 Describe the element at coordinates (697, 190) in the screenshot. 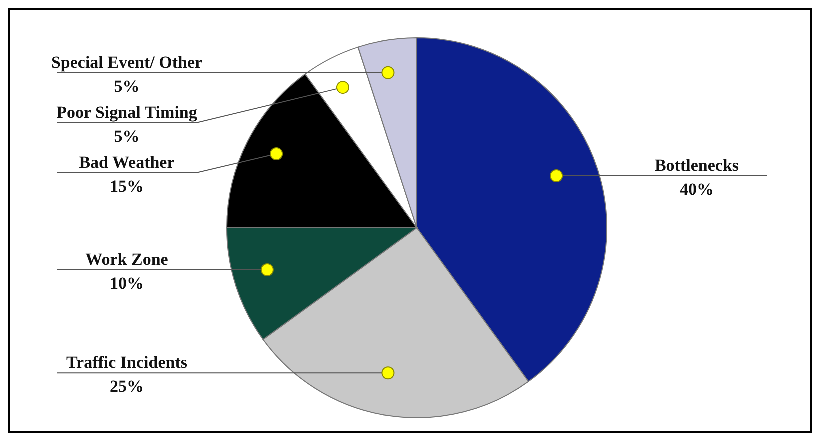

I see `data-label: 40%` at that location.